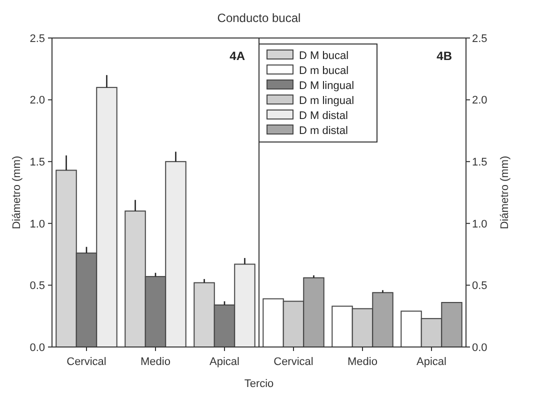  I want to click on y-tick-label: 0.5, so click(37, 286).